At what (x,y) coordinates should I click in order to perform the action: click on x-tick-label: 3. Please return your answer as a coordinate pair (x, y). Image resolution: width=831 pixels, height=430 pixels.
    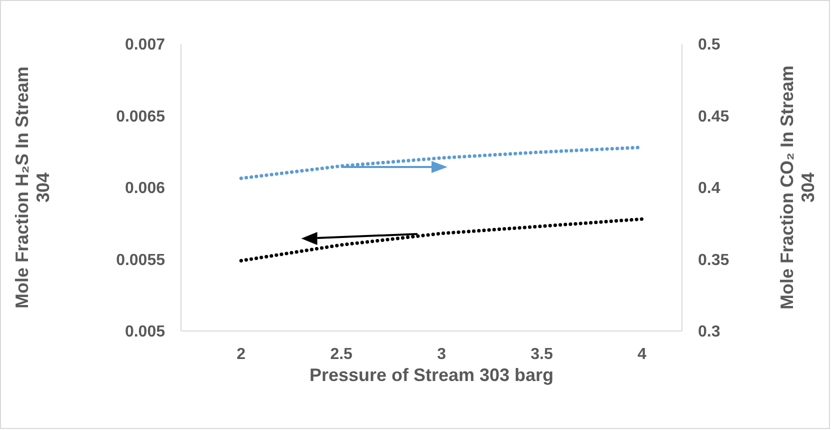
    Looking at the image, I should click on (441, 354).